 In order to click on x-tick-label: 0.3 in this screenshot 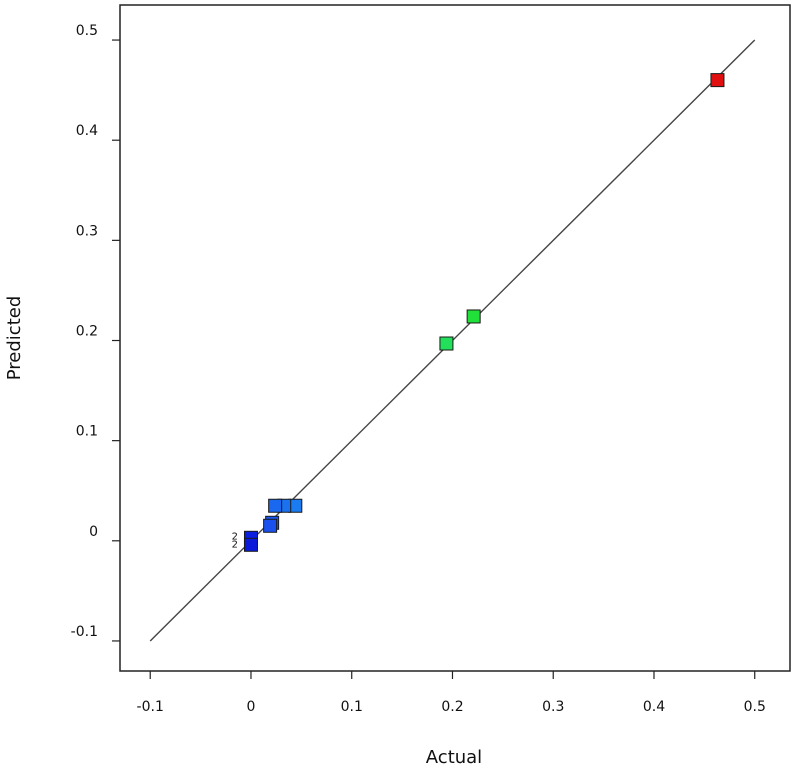, I will do `click(553, 707)`.